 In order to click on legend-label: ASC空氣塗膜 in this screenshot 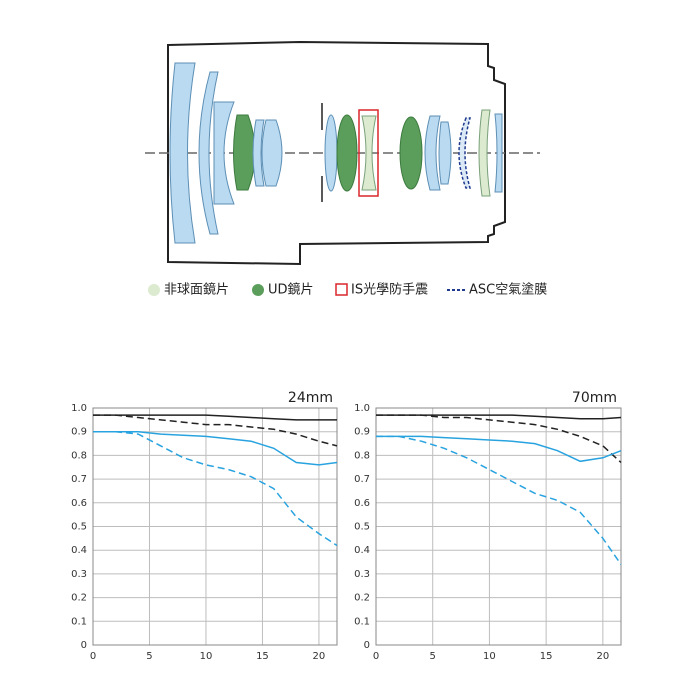, I will do `click(508, 290)`.